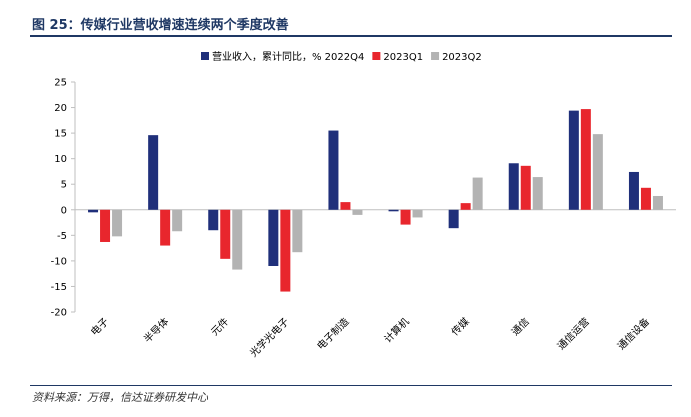  Describe the element at coordinates (60, 83) in the screenshot. I see `y-tick-label: 25` at that location.